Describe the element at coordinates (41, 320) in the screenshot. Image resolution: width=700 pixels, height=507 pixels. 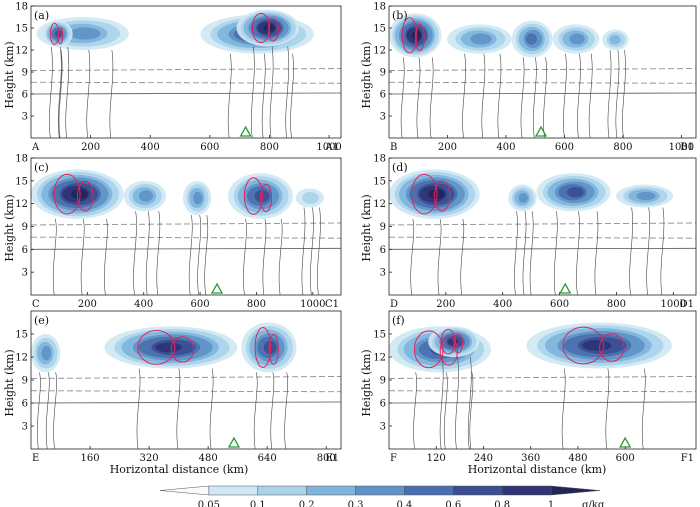
I see `panel-label: (e)` at that location.